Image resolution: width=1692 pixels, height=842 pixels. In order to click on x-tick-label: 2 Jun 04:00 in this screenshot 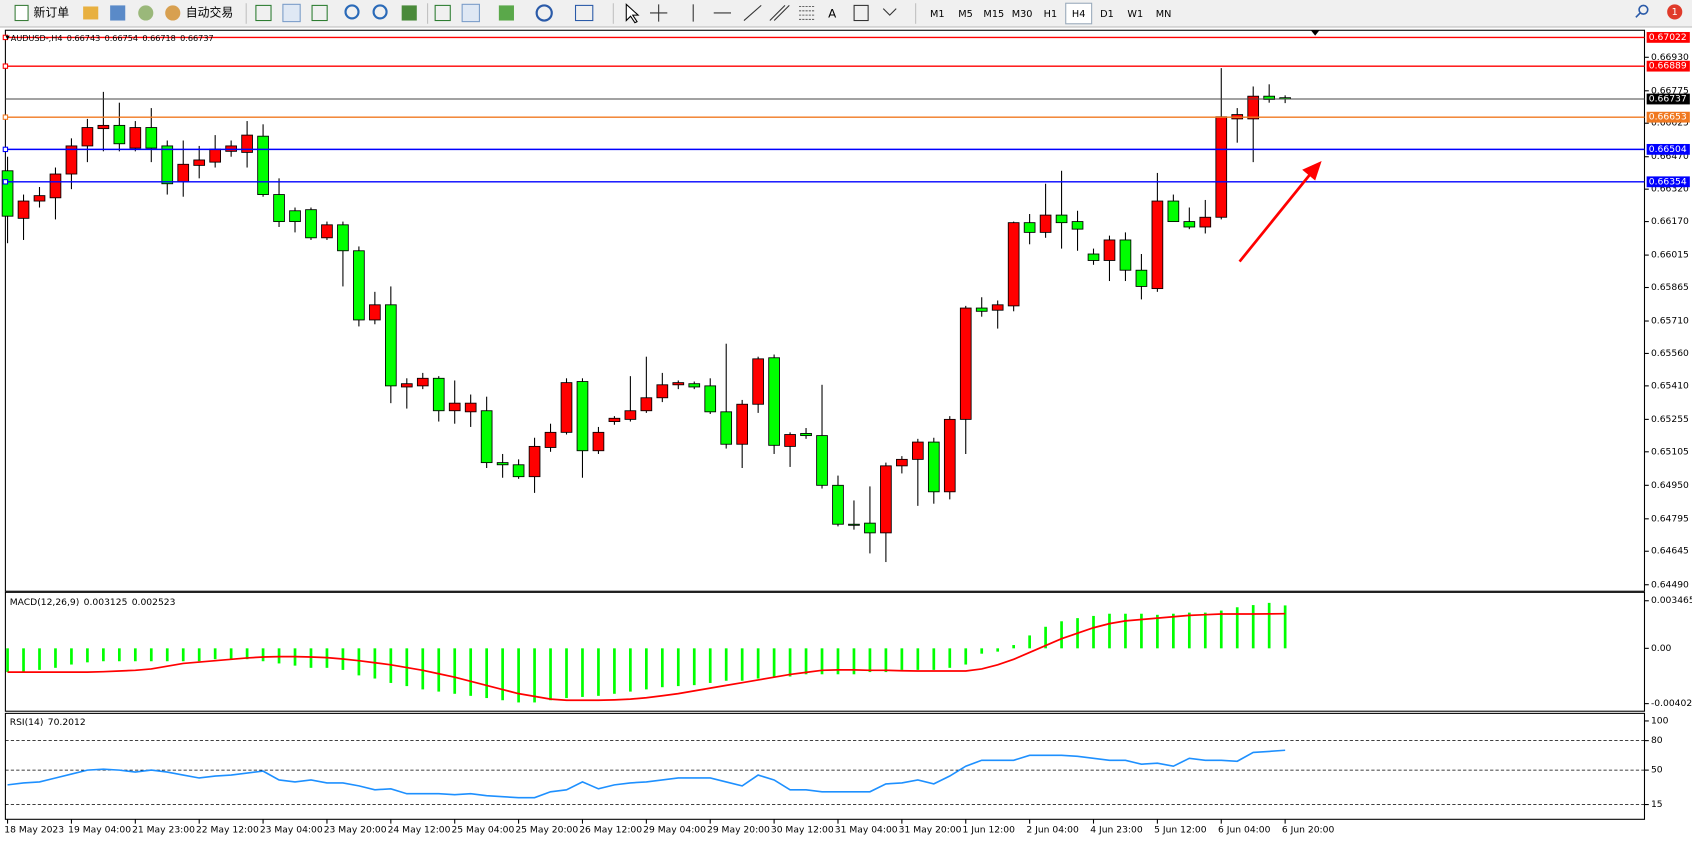, I will do `click(1052, 830)`.